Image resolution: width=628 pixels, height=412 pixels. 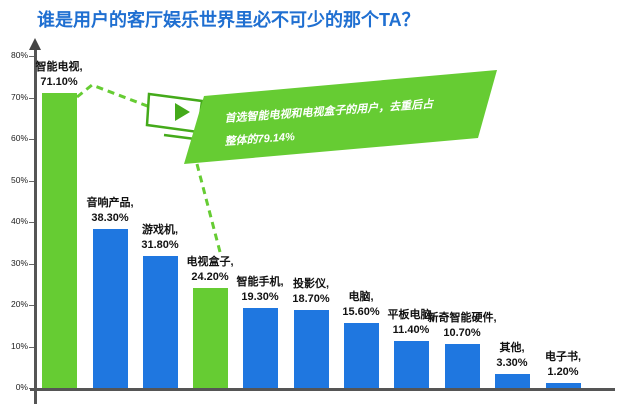 I want to click on bar-label: 音响产品, 38.30%, so click(x=110, y=211).